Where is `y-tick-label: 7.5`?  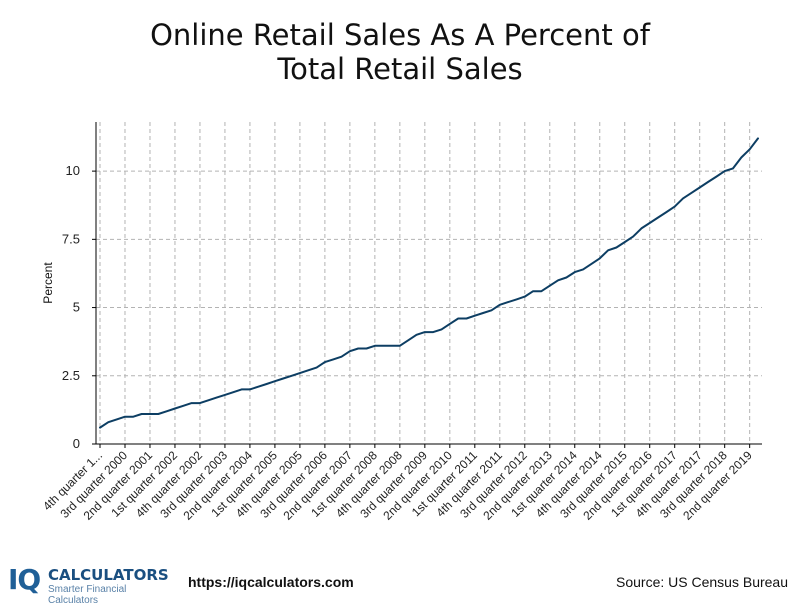 y-tick-label: 7.5 is located at coordinates (71, 238).